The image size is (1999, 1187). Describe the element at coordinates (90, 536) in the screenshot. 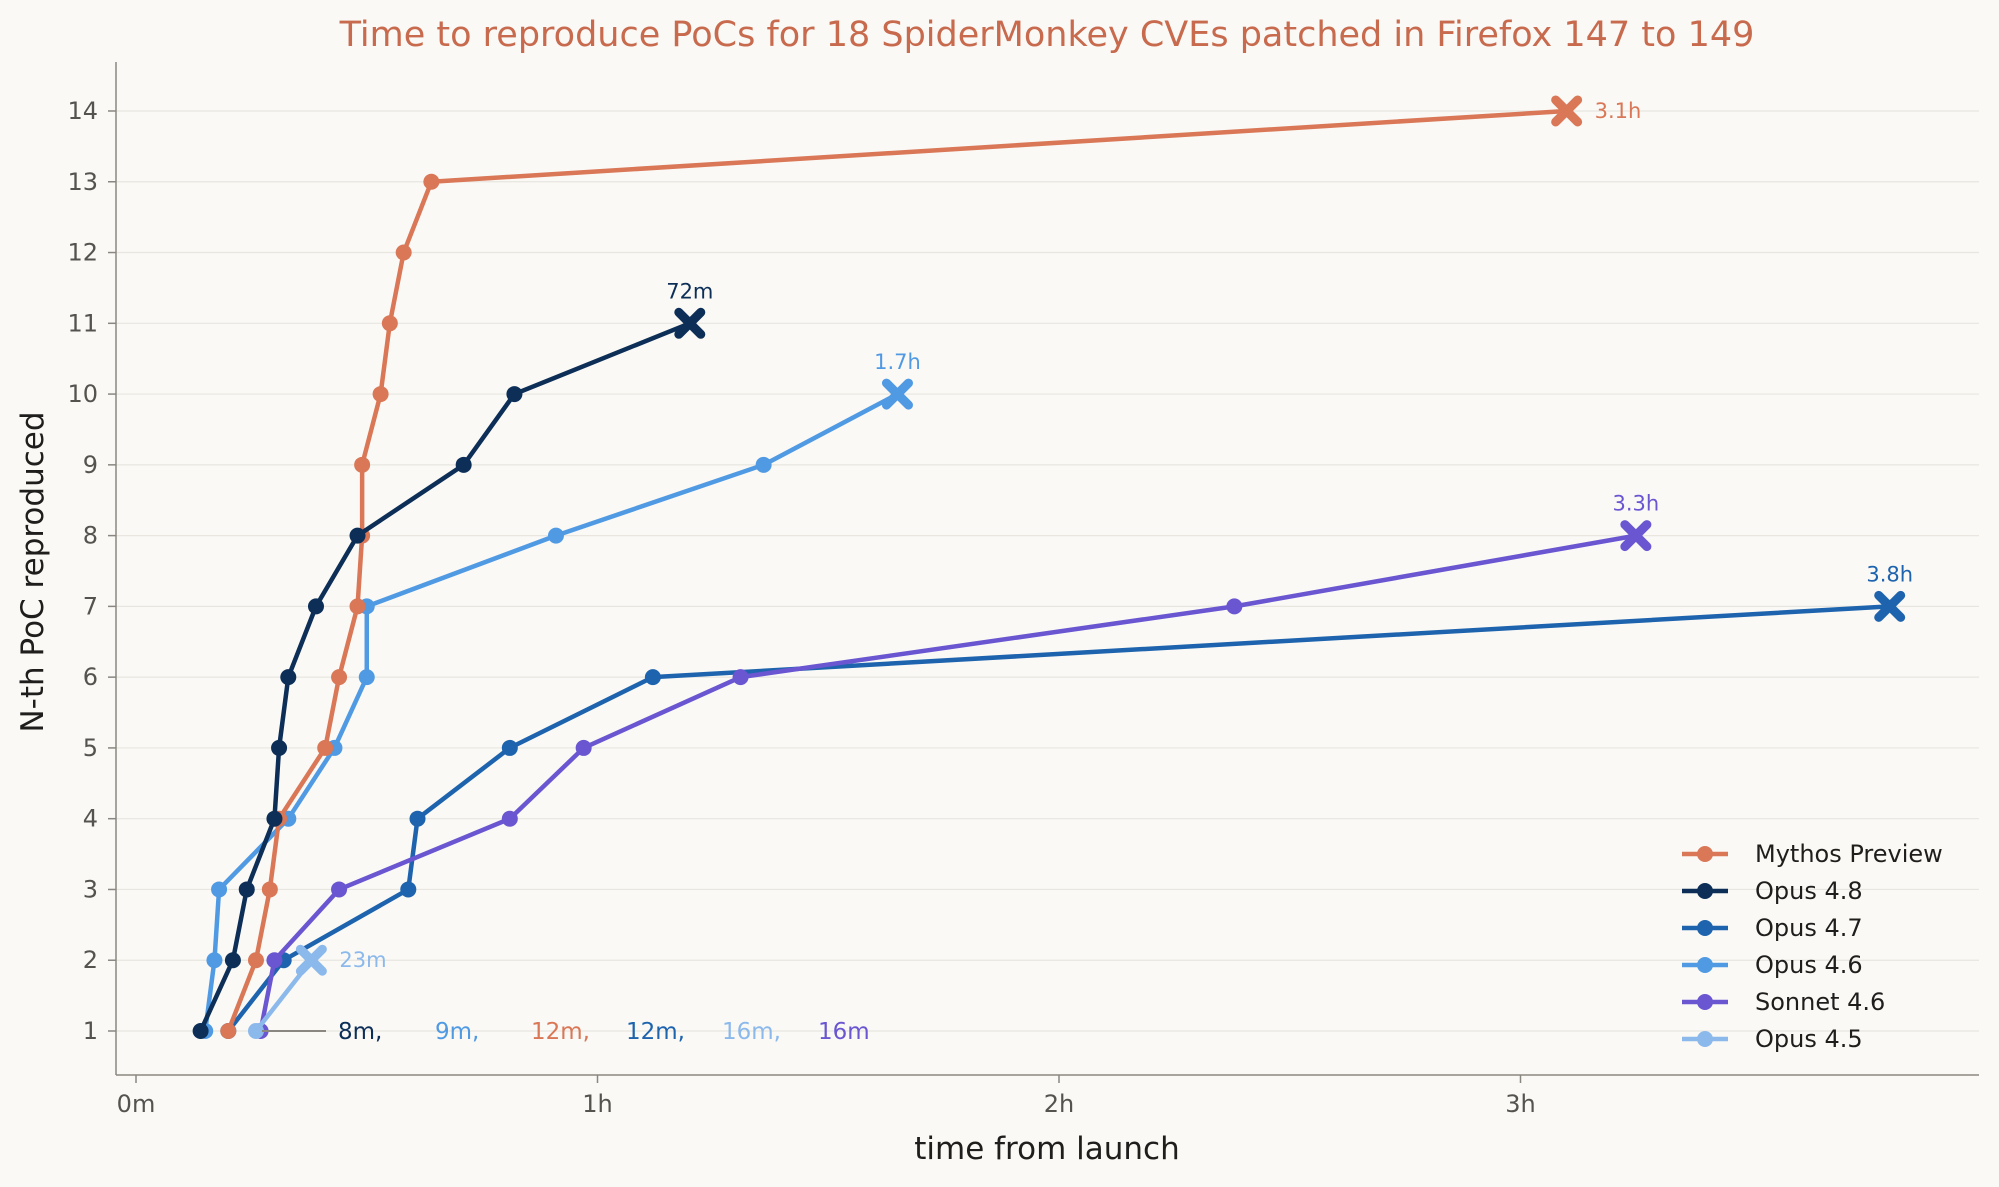

I see `y-tick-label: 8` at that location.